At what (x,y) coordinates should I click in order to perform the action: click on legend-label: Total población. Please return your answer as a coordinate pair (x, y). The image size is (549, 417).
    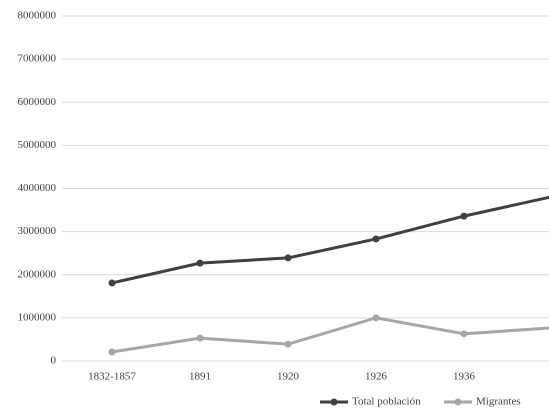
    Looking at the image, I should click on (386, 402).